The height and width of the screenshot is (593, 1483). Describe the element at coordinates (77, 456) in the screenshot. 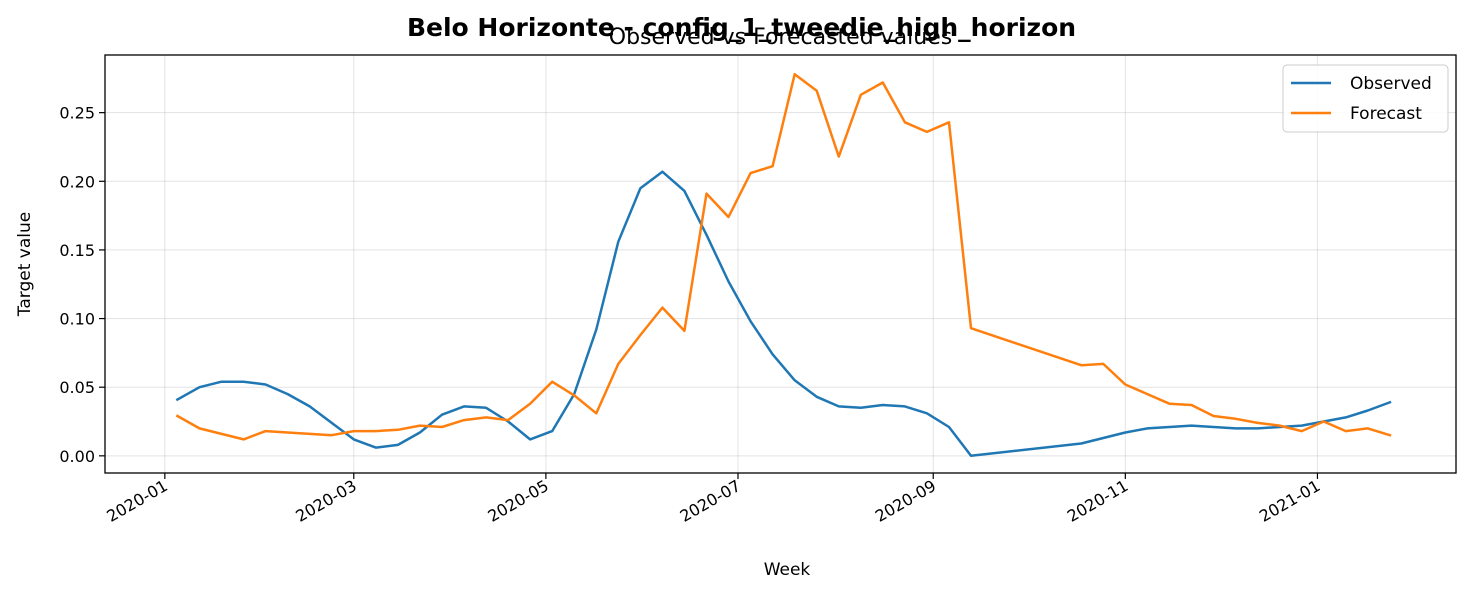

I see `y-tick-label: 0.00` at that location.